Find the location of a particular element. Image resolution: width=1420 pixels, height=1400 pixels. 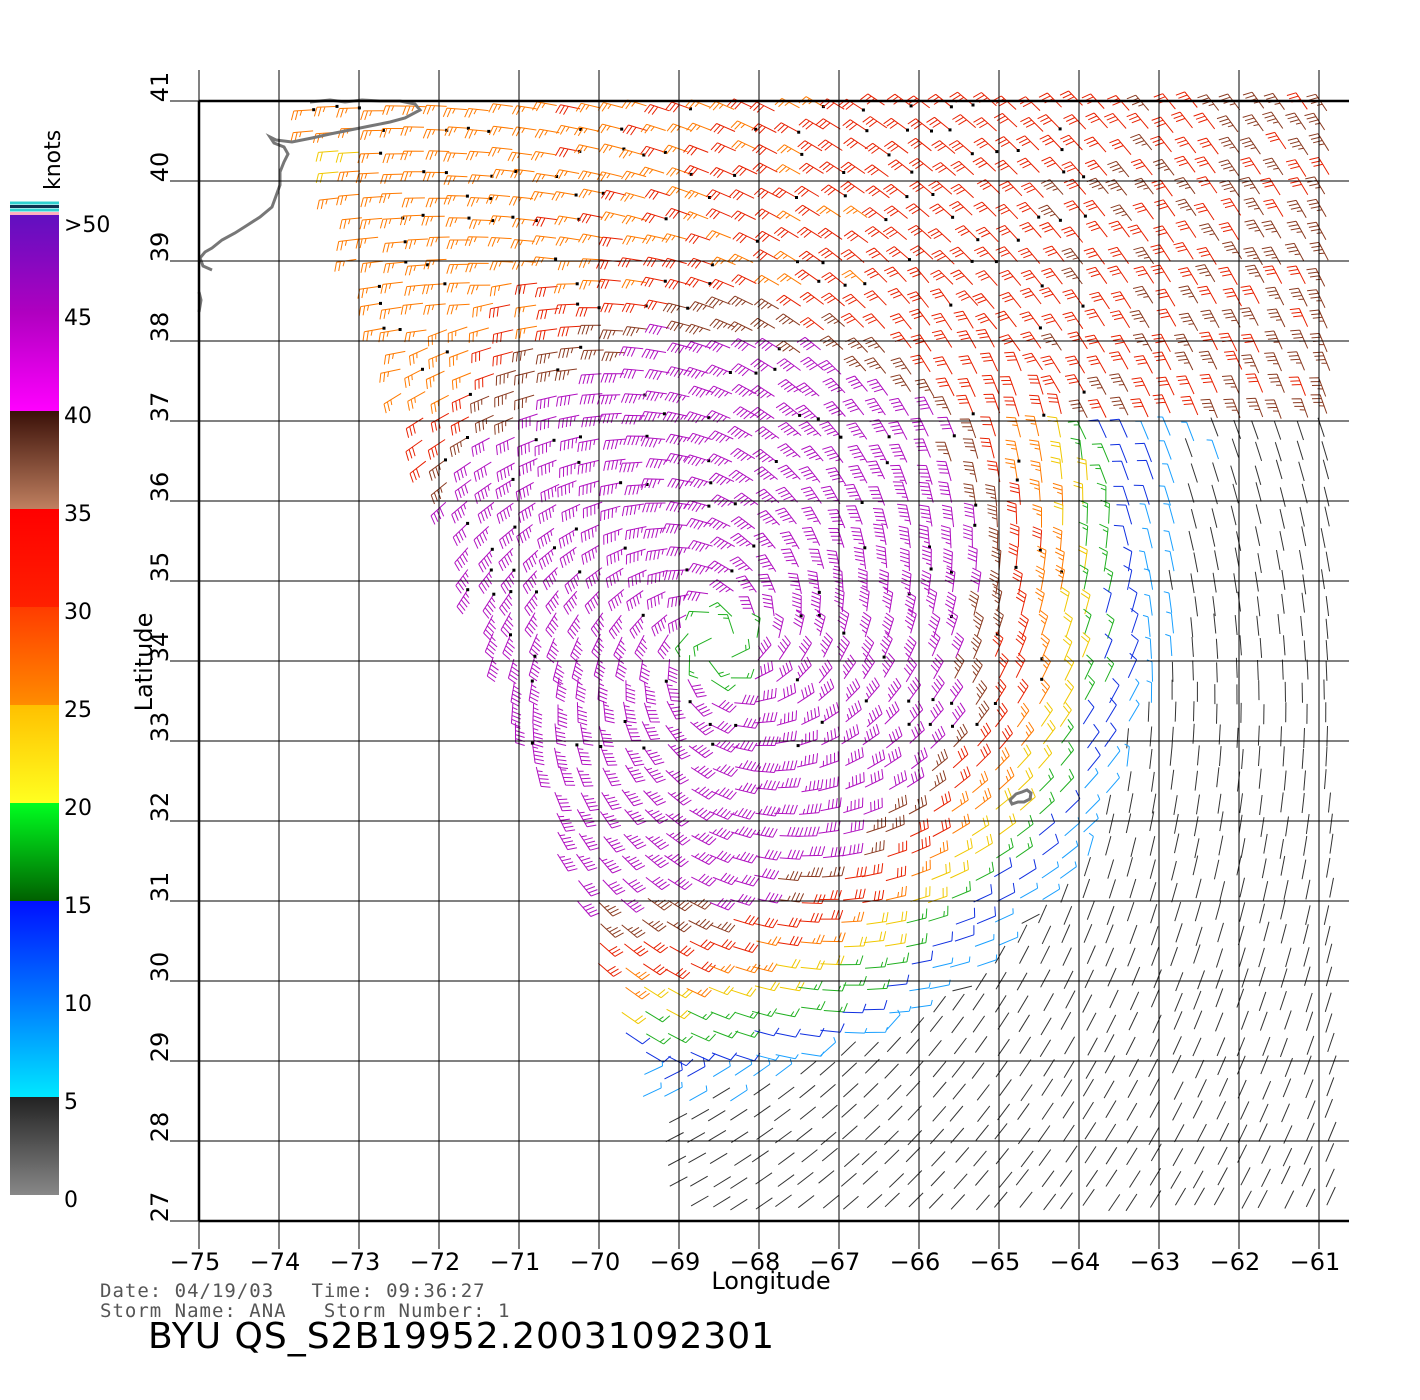

y-axis-label: Latitude is located at coordinates (144, 662).